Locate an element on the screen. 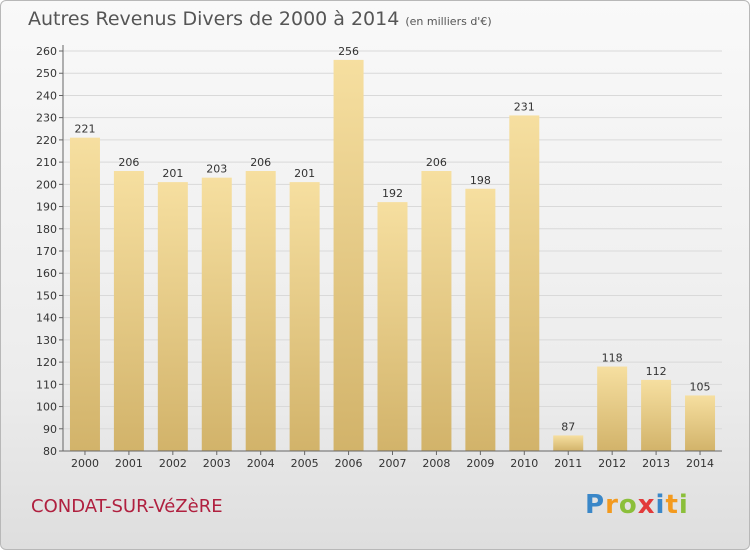  x-tick-label: 2004 is located at coordinates (261, 463).